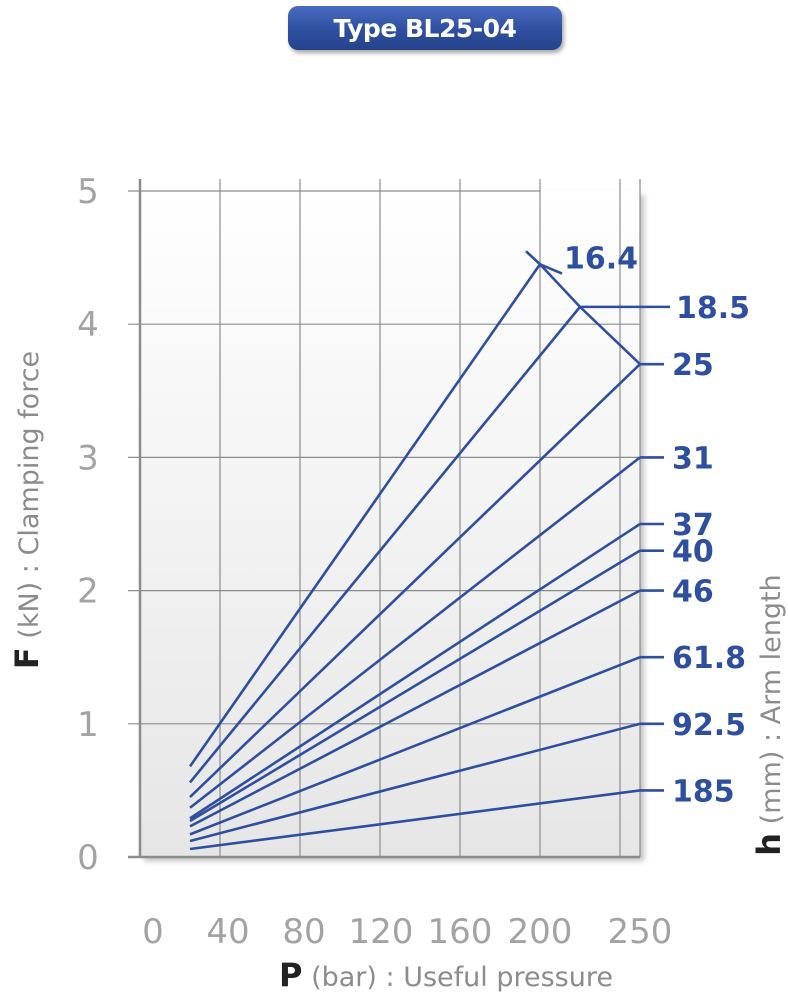 The image size is (788, 997). What do you see at coordinates (381, 932) in the screenshot?
I see `x-tick-label: 120` at bounding box center [381, 932].